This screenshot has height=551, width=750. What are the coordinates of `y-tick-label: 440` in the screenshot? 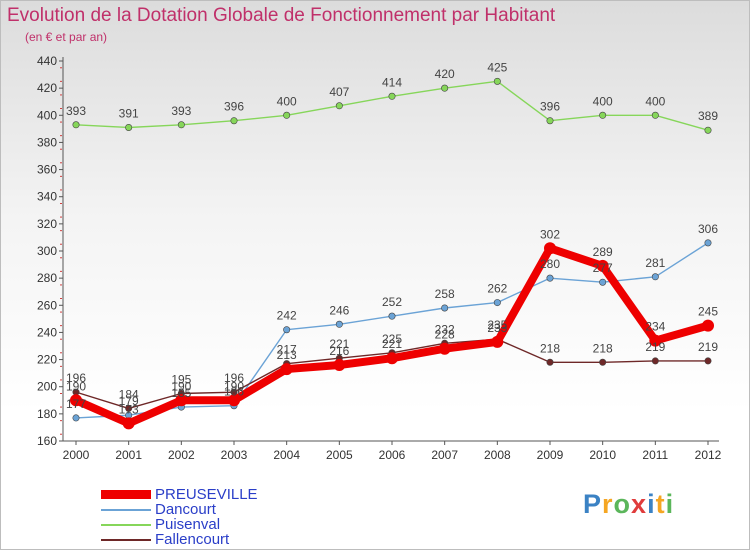 It's located at (47, 61).